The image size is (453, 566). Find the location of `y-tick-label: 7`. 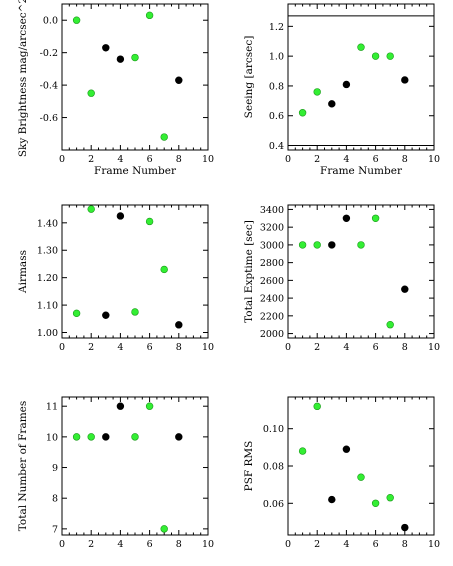

y-tick-label: 7 is located at coordinates (55, 529).